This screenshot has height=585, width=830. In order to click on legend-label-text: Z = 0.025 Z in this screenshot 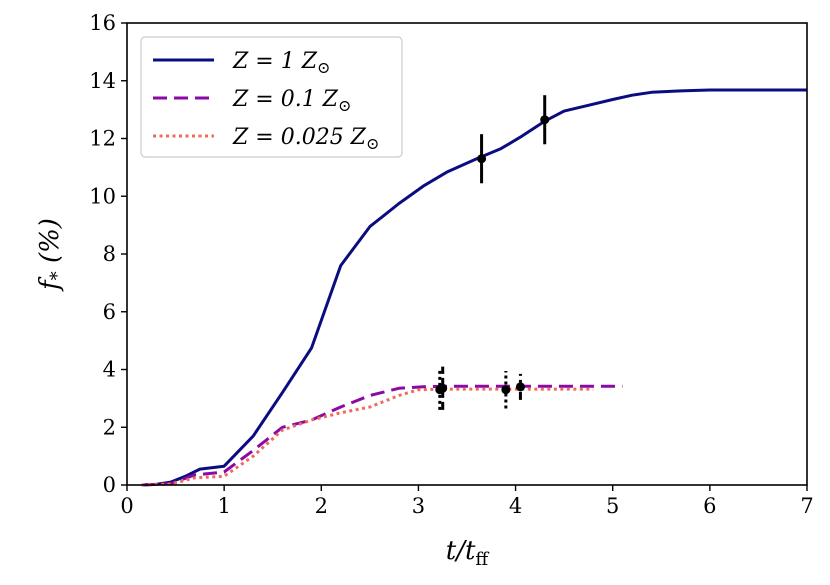, I will do `click(299, 137)`.